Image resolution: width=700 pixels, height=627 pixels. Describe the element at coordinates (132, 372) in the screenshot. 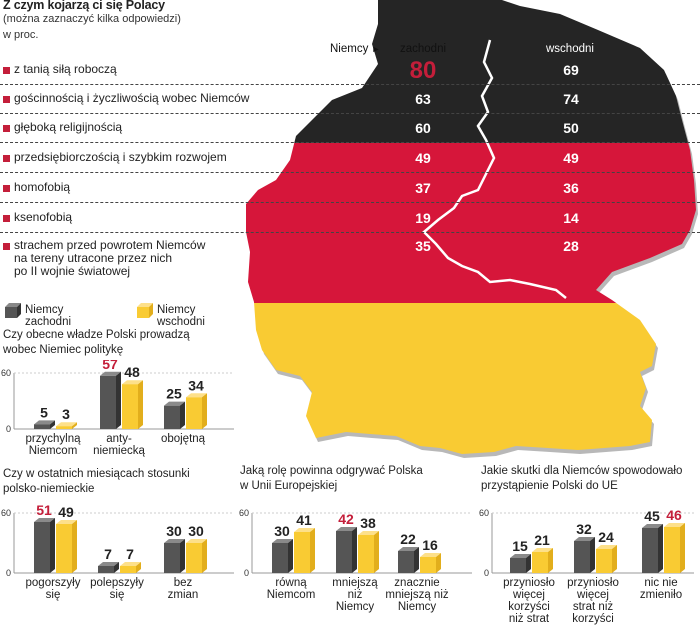

I see `data-label: 48` at that location.